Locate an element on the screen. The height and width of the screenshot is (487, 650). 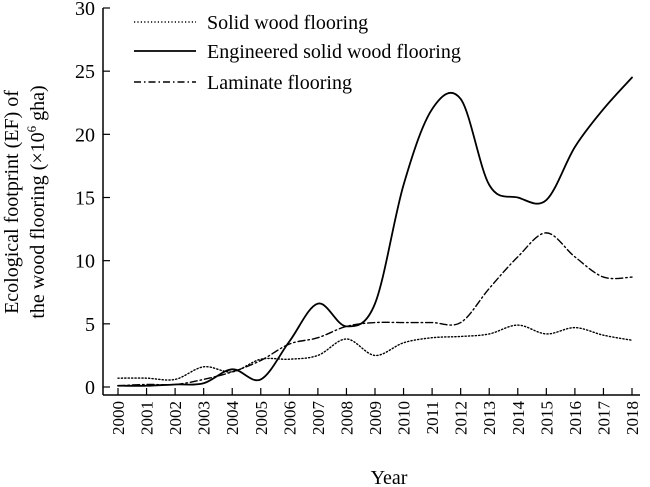
x-axis-title: Year is located at coordinates (389, 477).